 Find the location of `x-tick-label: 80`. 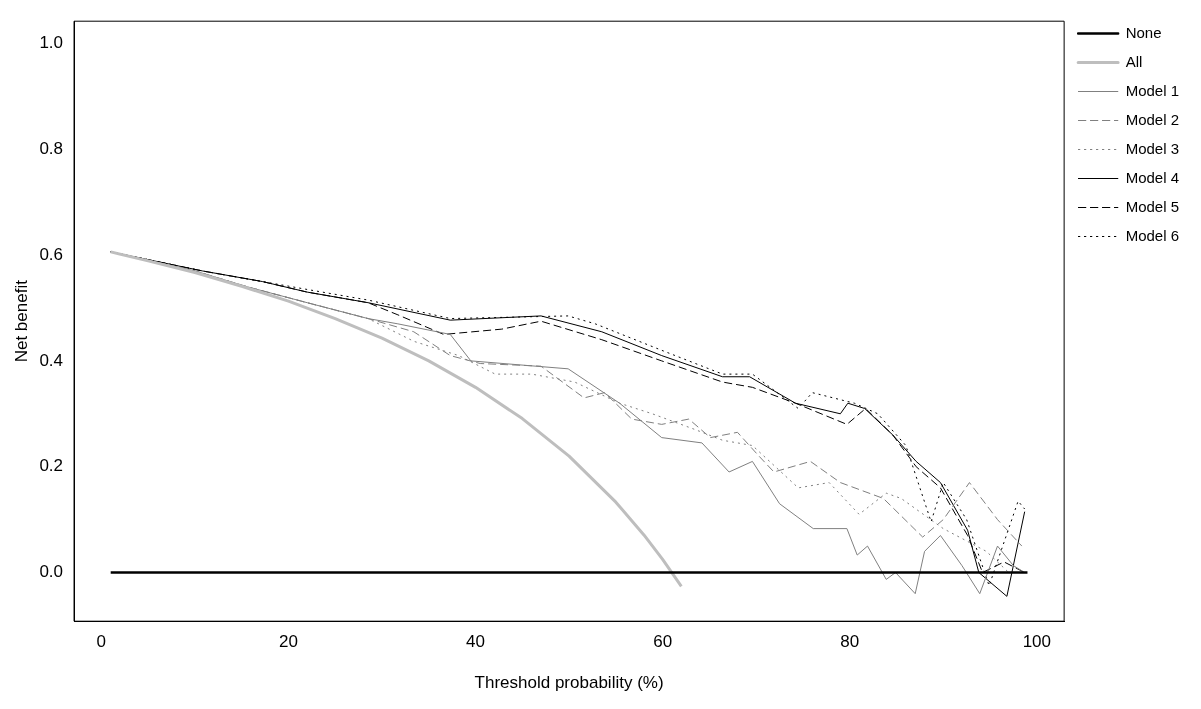

x-tick-label: 80 is located at coordinates (850, 642).